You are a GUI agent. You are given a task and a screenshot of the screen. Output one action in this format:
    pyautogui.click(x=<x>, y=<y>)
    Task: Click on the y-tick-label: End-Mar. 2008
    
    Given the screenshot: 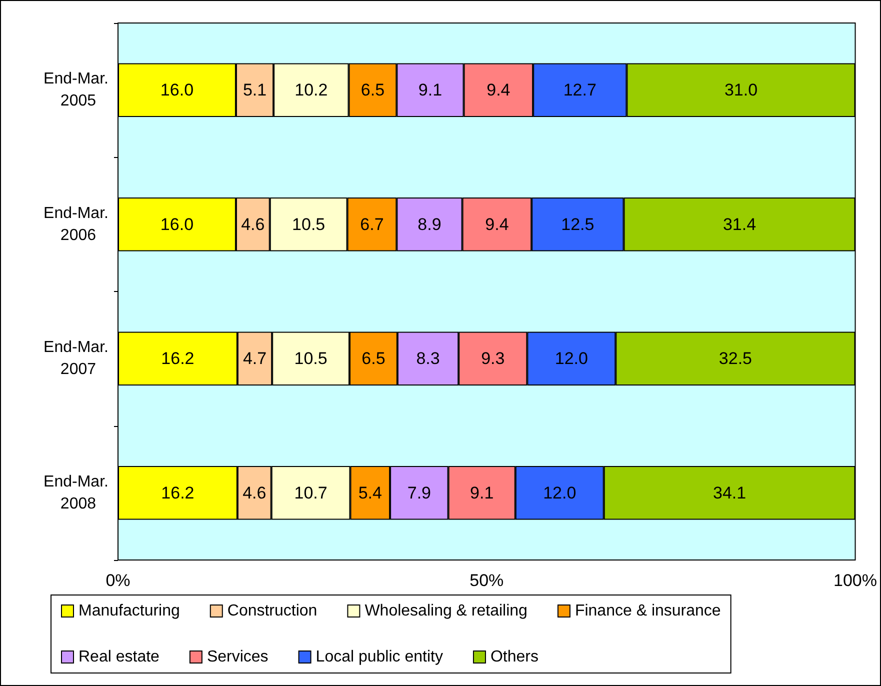 What is the action you would take?
    pyautogui.click(x=76, y=492)
    